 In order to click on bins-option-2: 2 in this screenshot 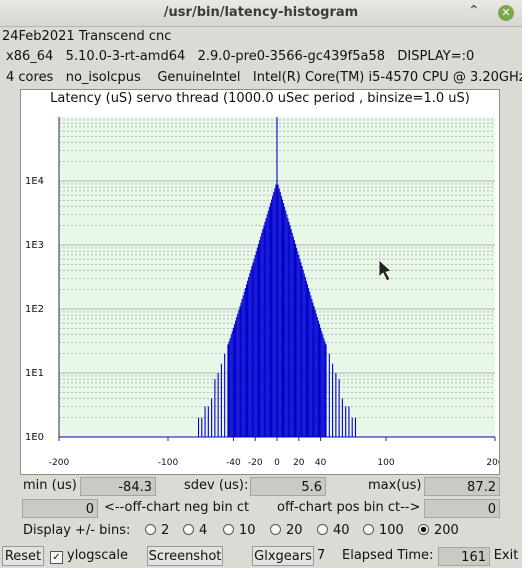, I will do `click(157, 530)`.